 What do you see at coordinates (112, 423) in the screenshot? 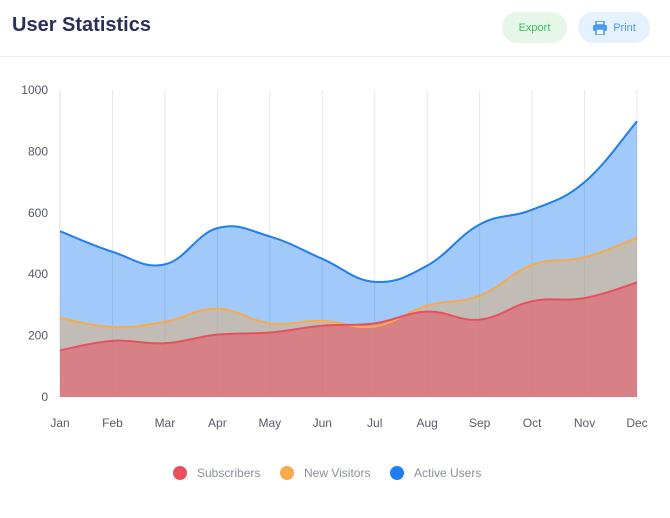
I see `x-tick-label: Feb` at bounding box center [112, 423].